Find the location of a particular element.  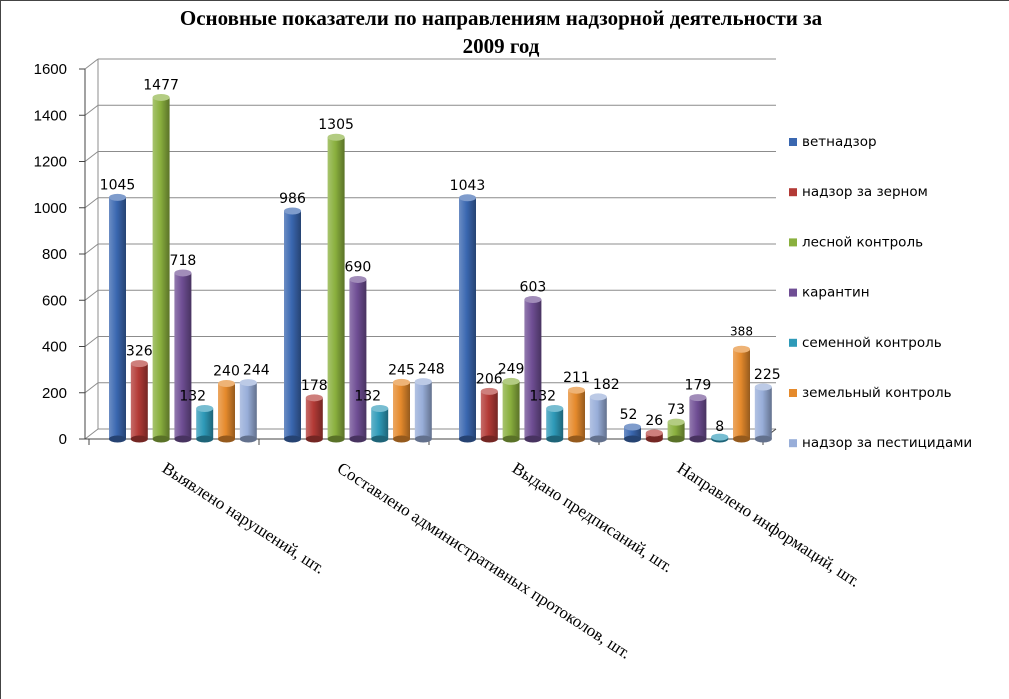

data-label: 1043 is located at coordinates (468, 186).